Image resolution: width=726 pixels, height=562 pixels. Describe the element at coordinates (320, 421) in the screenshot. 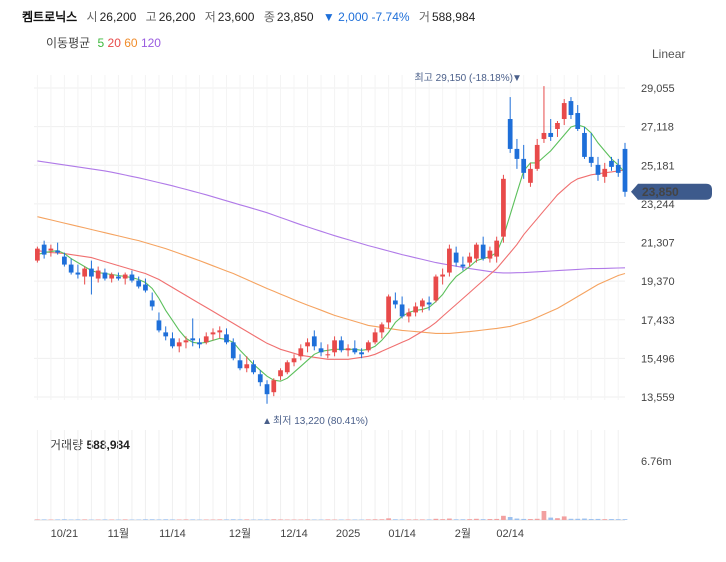

I see `low-annotation: 최저 13,220 (80.41%)` at that location.